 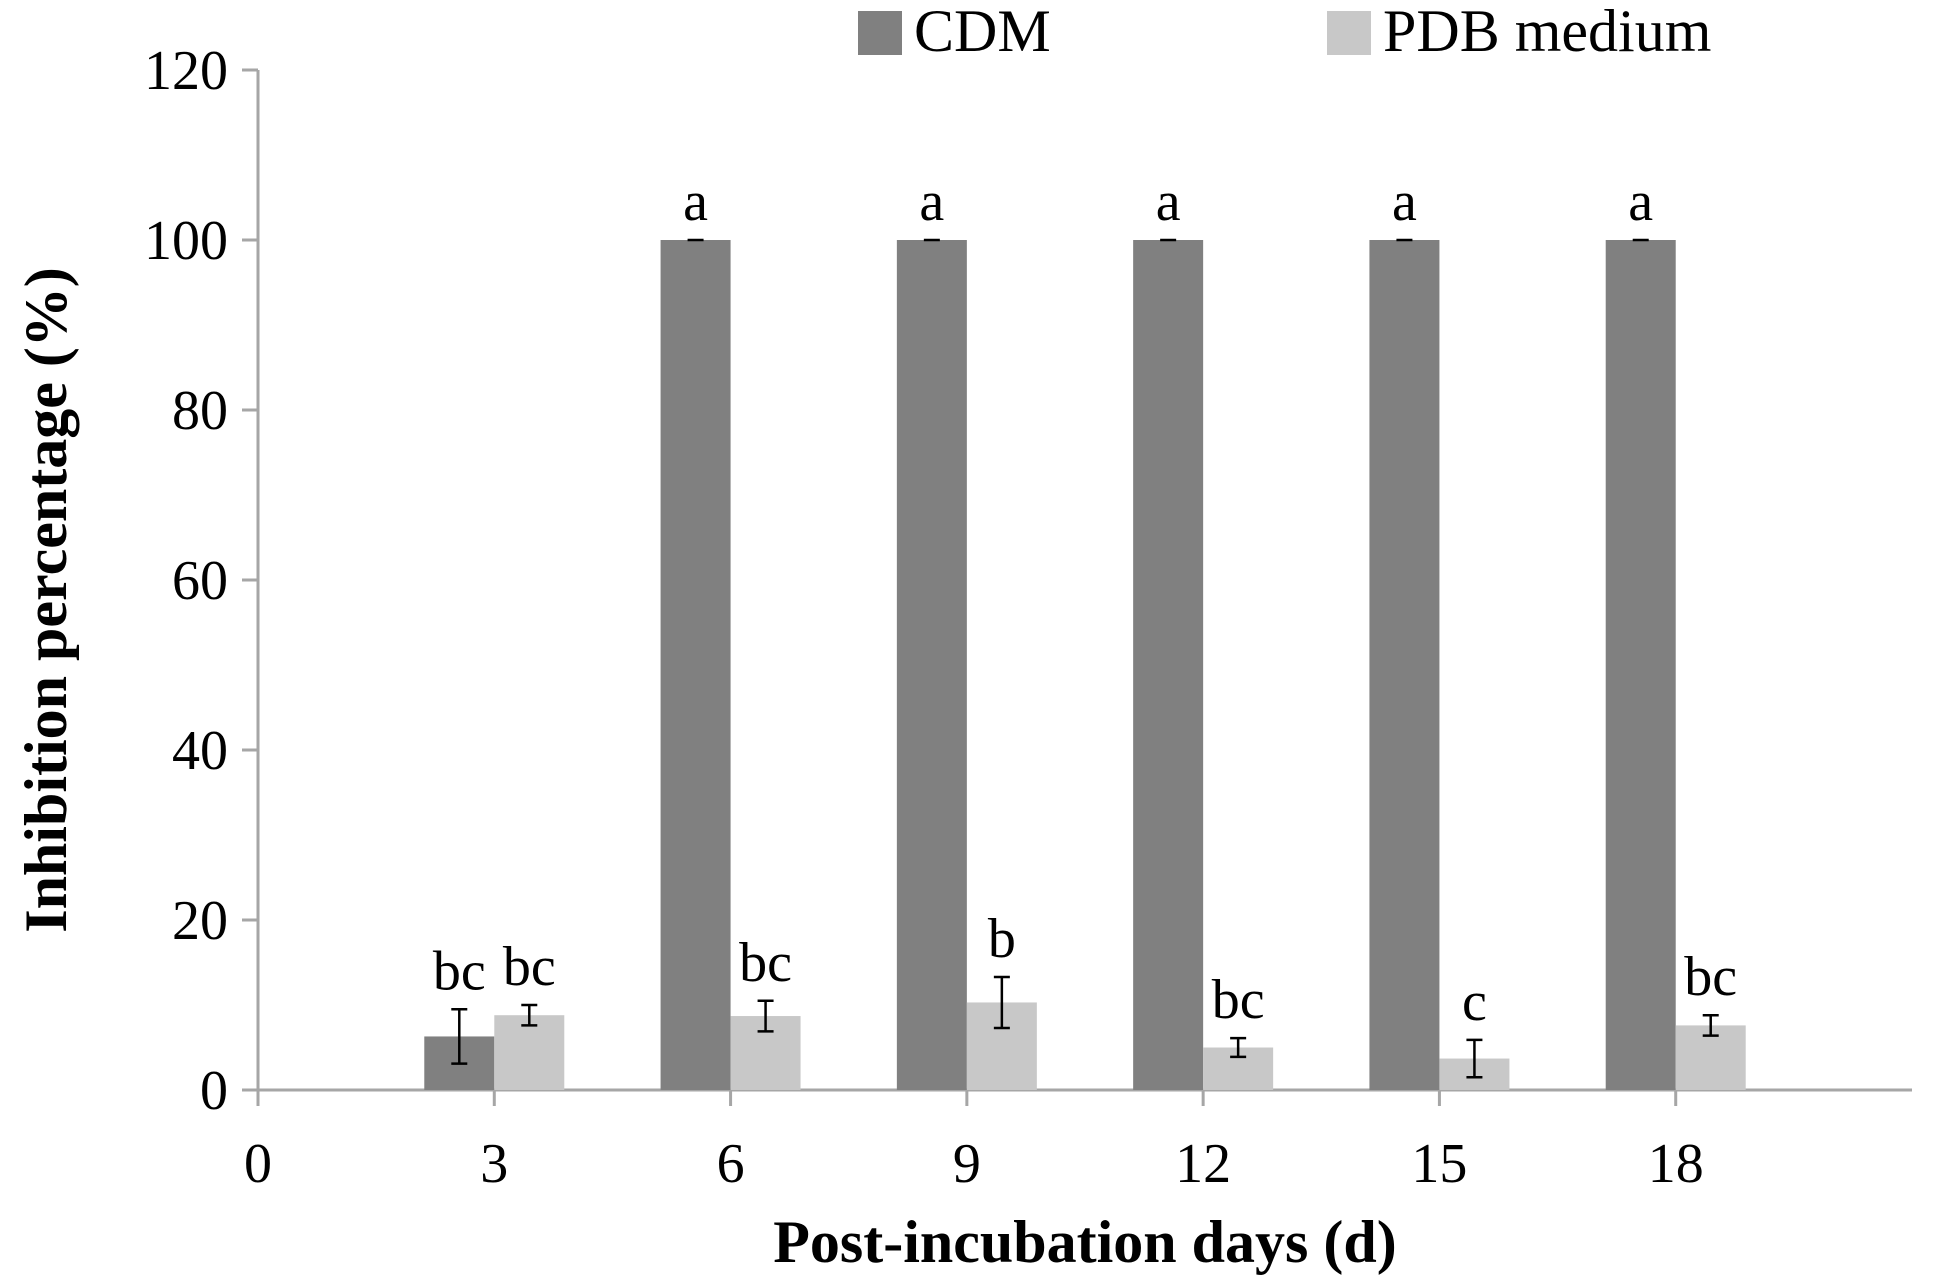 I want to click on y-tick-label: 20, so click(x=200, y=921).